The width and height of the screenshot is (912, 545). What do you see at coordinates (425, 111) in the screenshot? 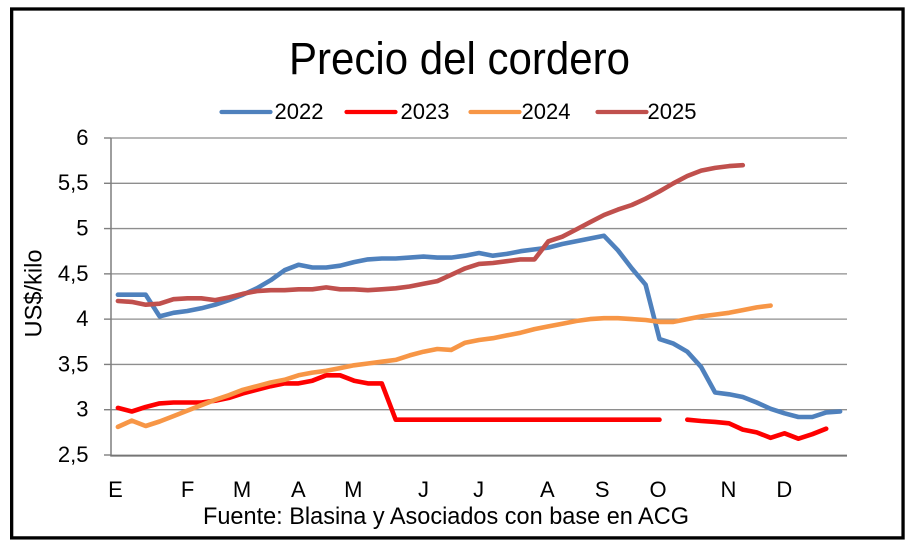
I see `svg-text: 2023` at bounding box center [425, 111].